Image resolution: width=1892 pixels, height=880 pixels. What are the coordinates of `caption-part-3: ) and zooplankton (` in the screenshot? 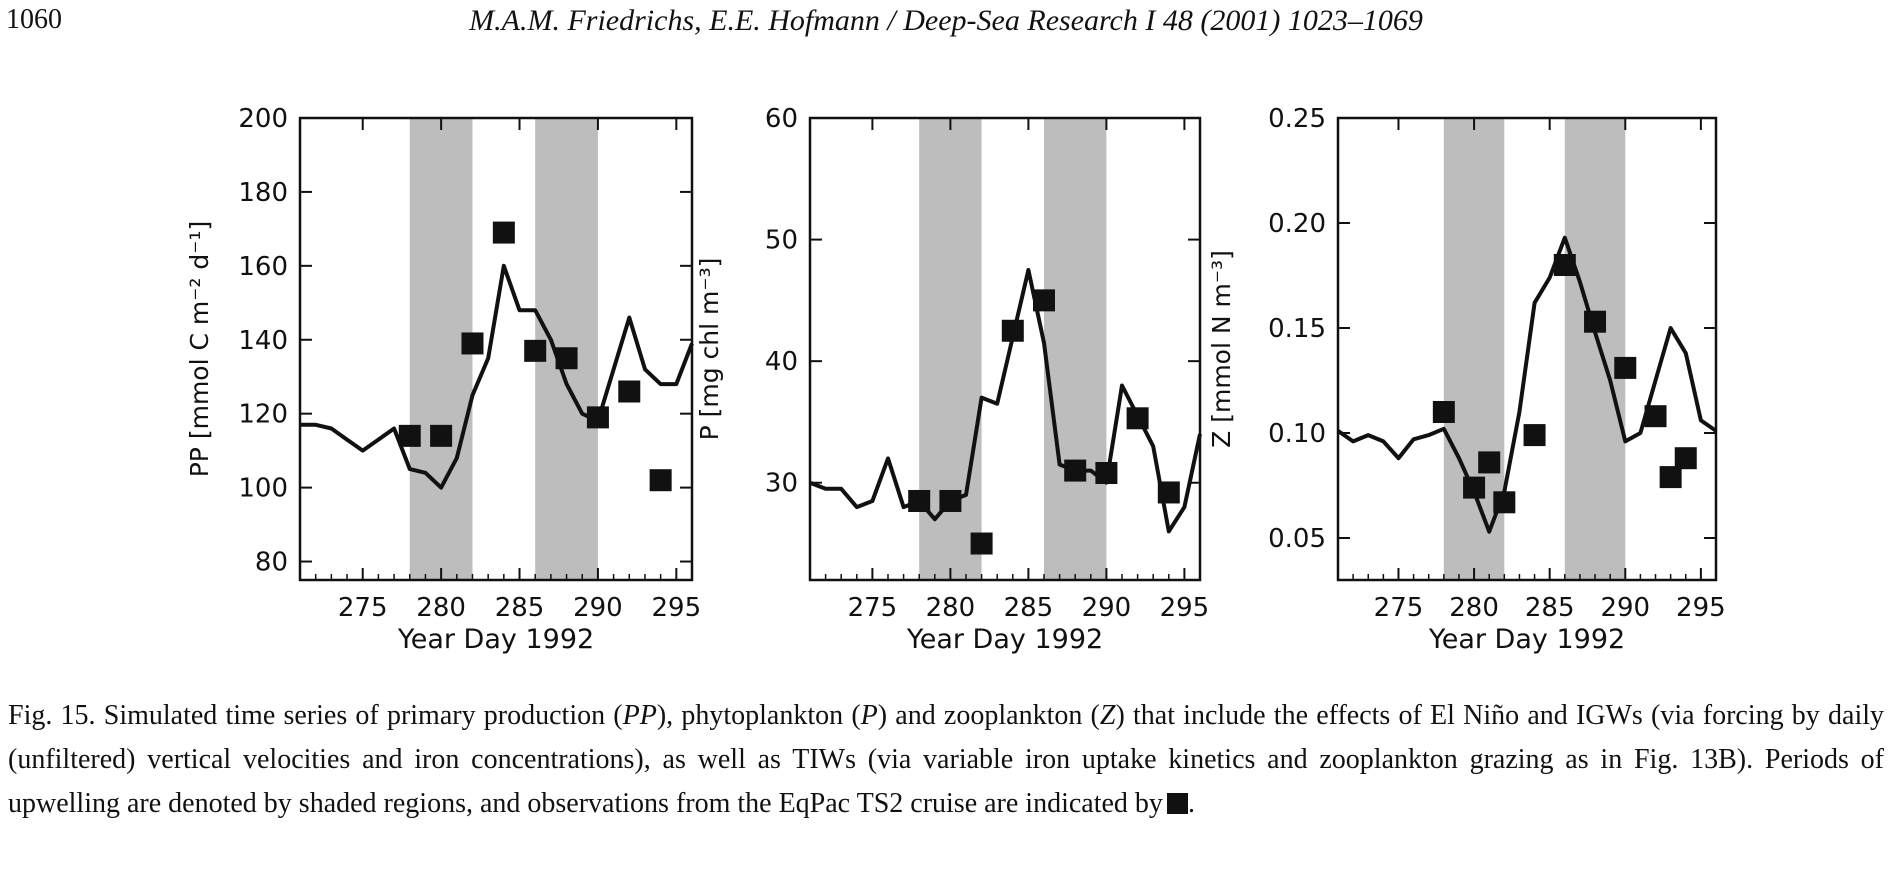 It's located at (988, 715).